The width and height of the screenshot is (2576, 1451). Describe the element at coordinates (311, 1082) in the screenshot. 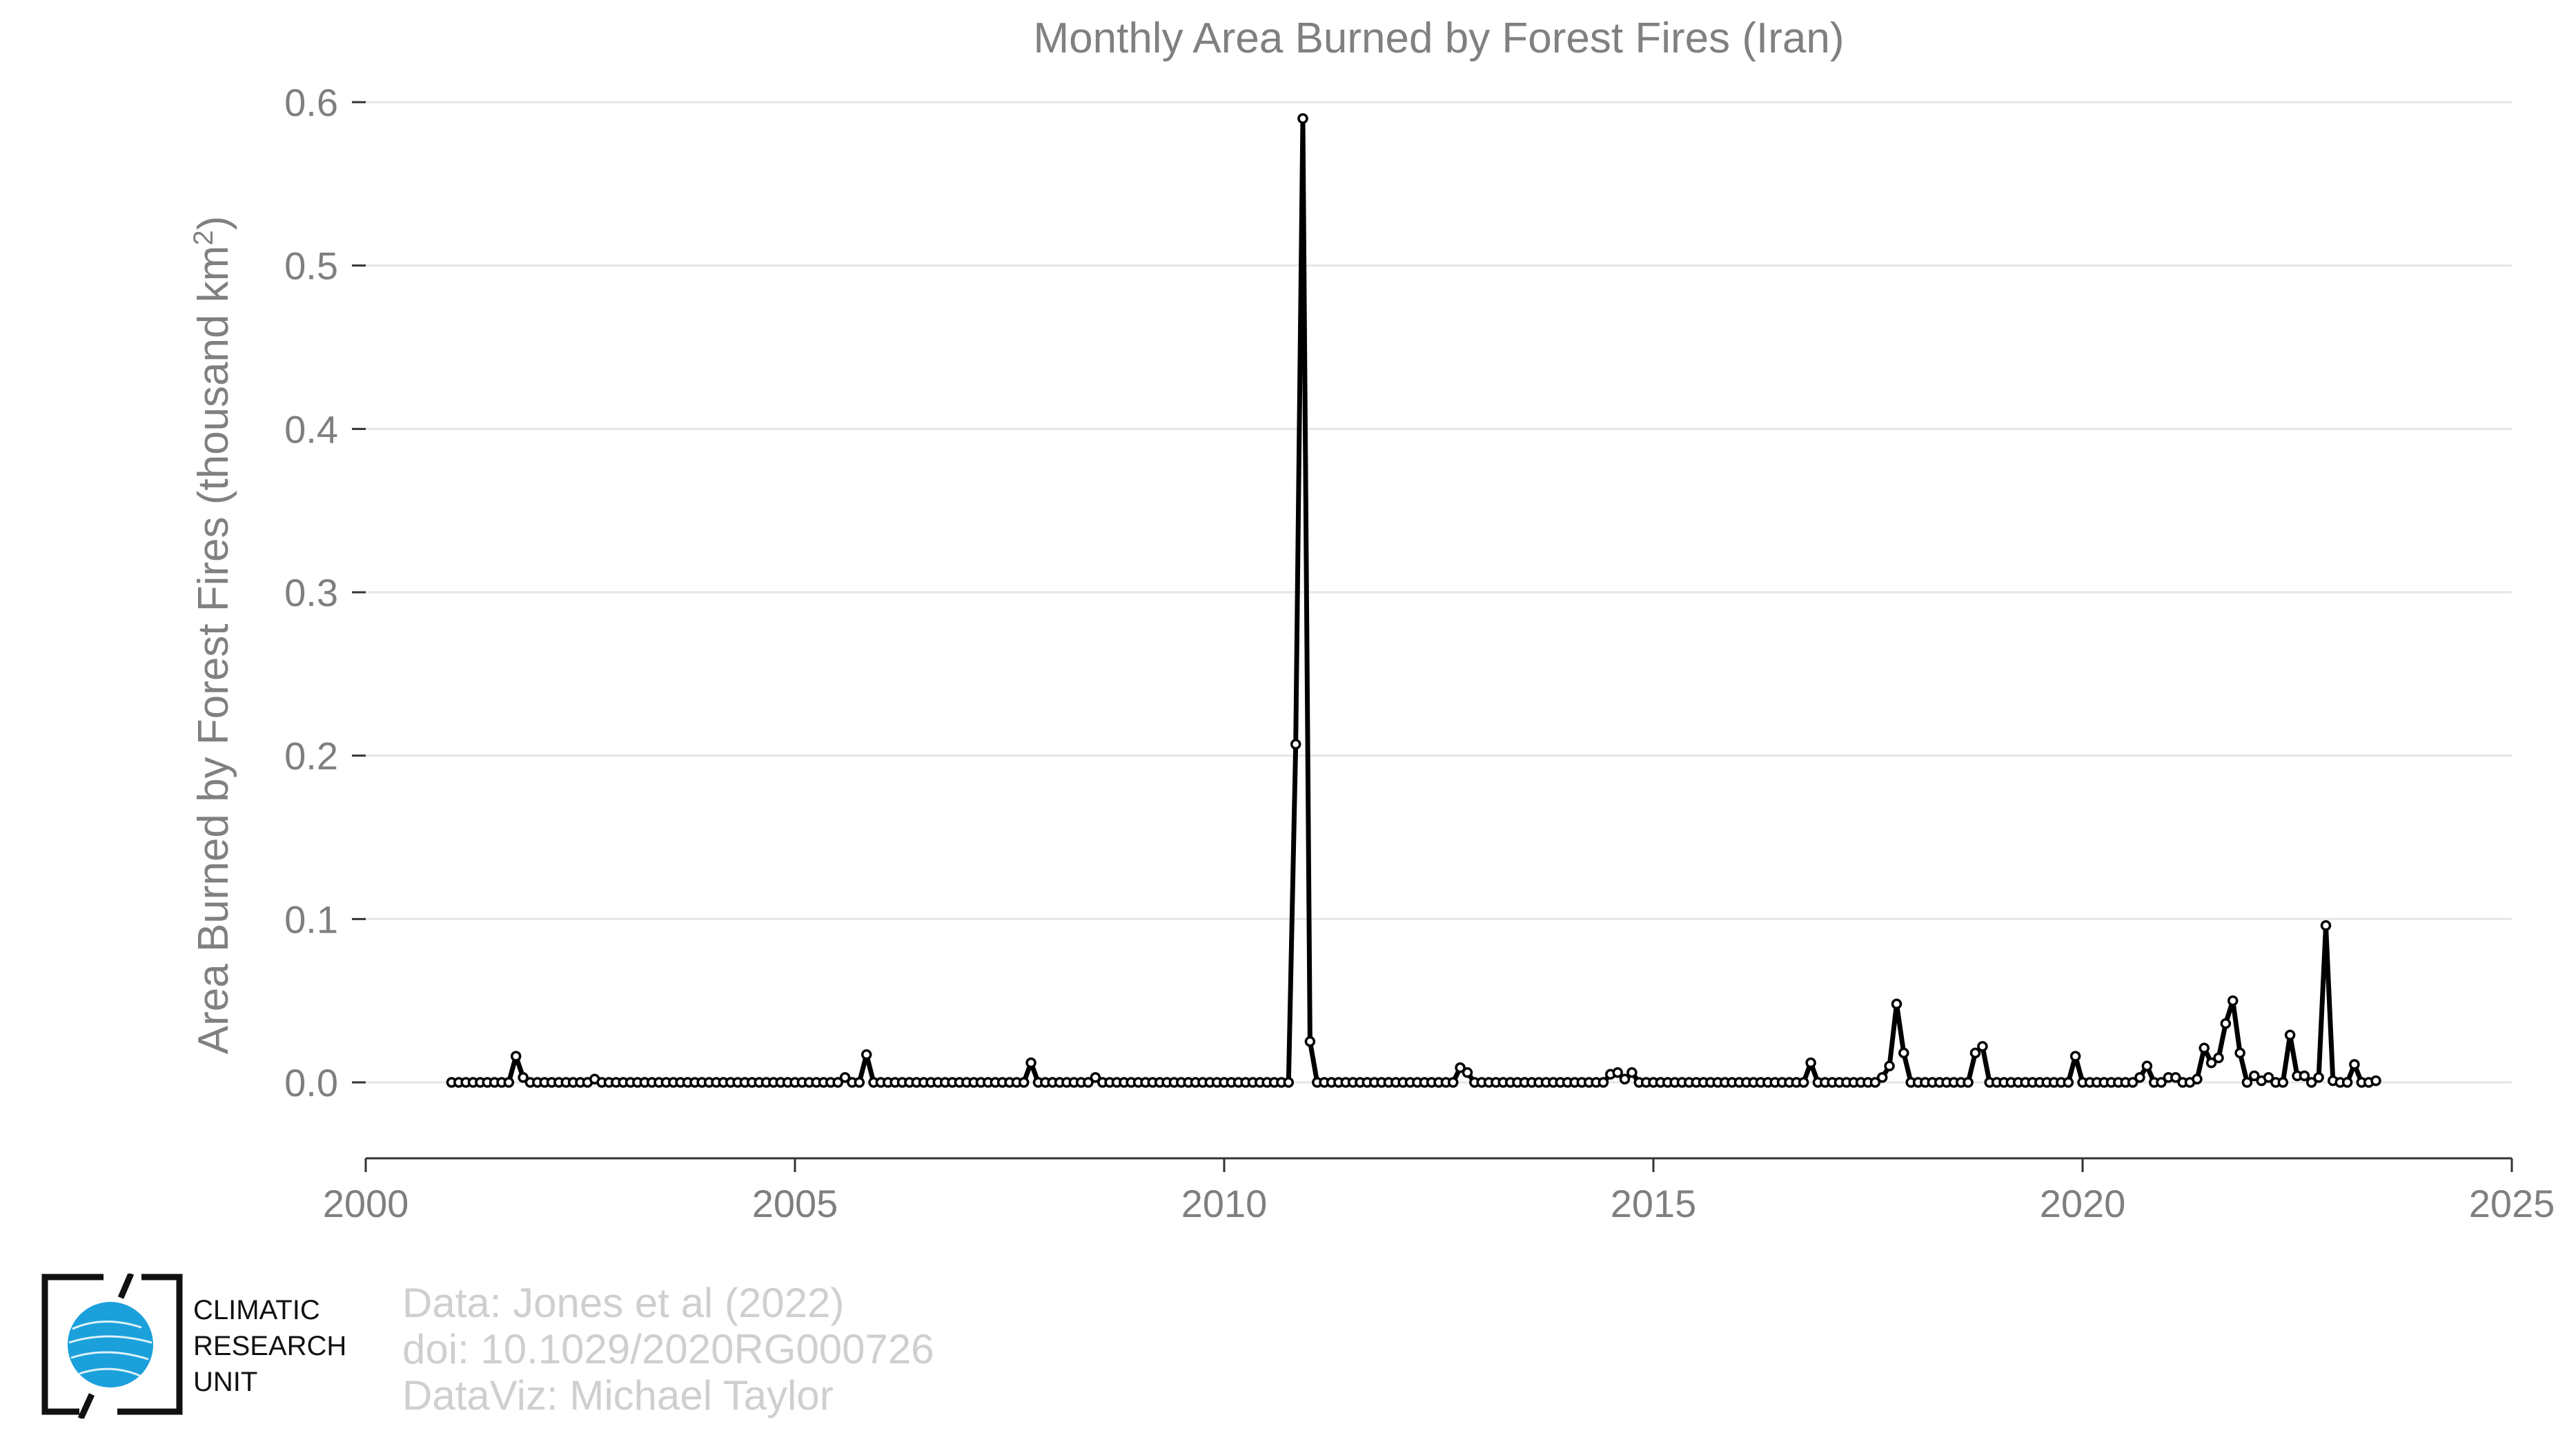

I see `y-tick-label: 0.0` at that location.